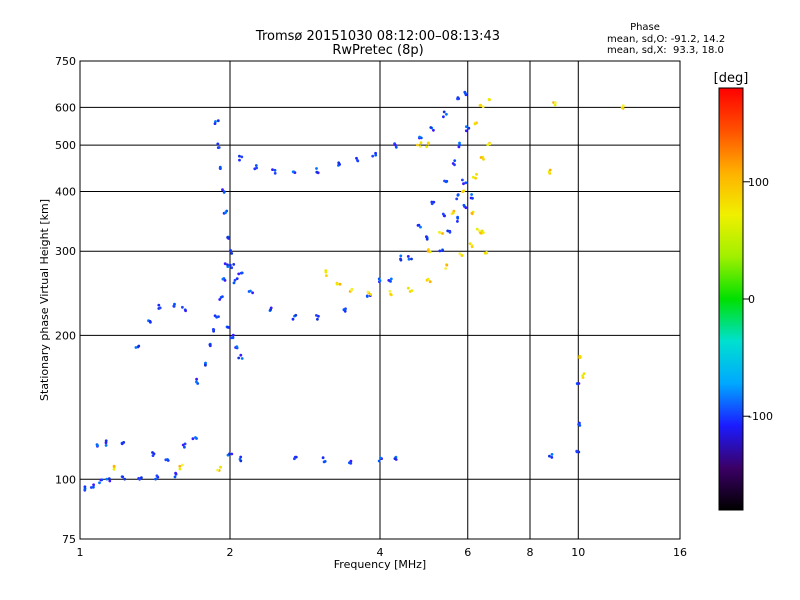 Image resolution: width=800 pixels, height=600 pixels. Describe the element at coordinates (230, 552) in the screenshot. I see `x-tick-label: 2` at that location.